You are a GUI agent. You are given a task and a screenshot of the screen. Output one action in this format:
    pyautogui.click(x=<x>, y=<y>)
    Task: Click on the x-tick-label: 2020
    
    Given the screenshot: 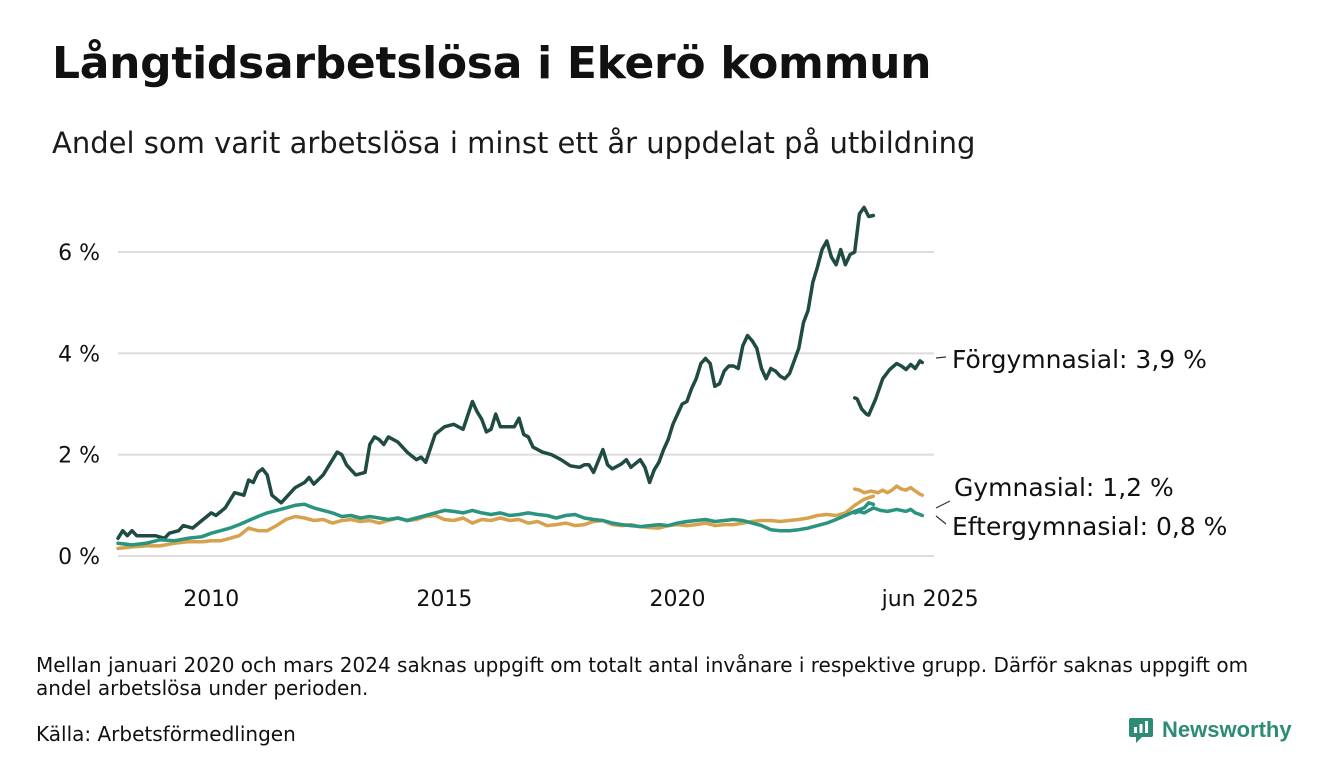 What is the action you would take?
    pyautogui.click(x=678, y=599)
    